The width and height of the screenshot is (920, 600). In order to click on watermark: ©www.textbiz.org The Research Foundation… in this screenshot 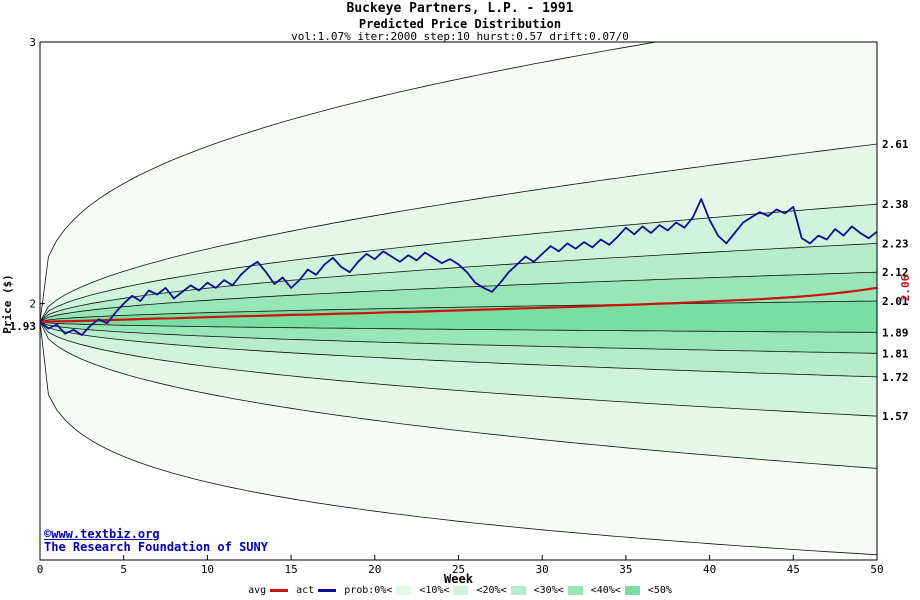, I will do `click(156, 541)`.